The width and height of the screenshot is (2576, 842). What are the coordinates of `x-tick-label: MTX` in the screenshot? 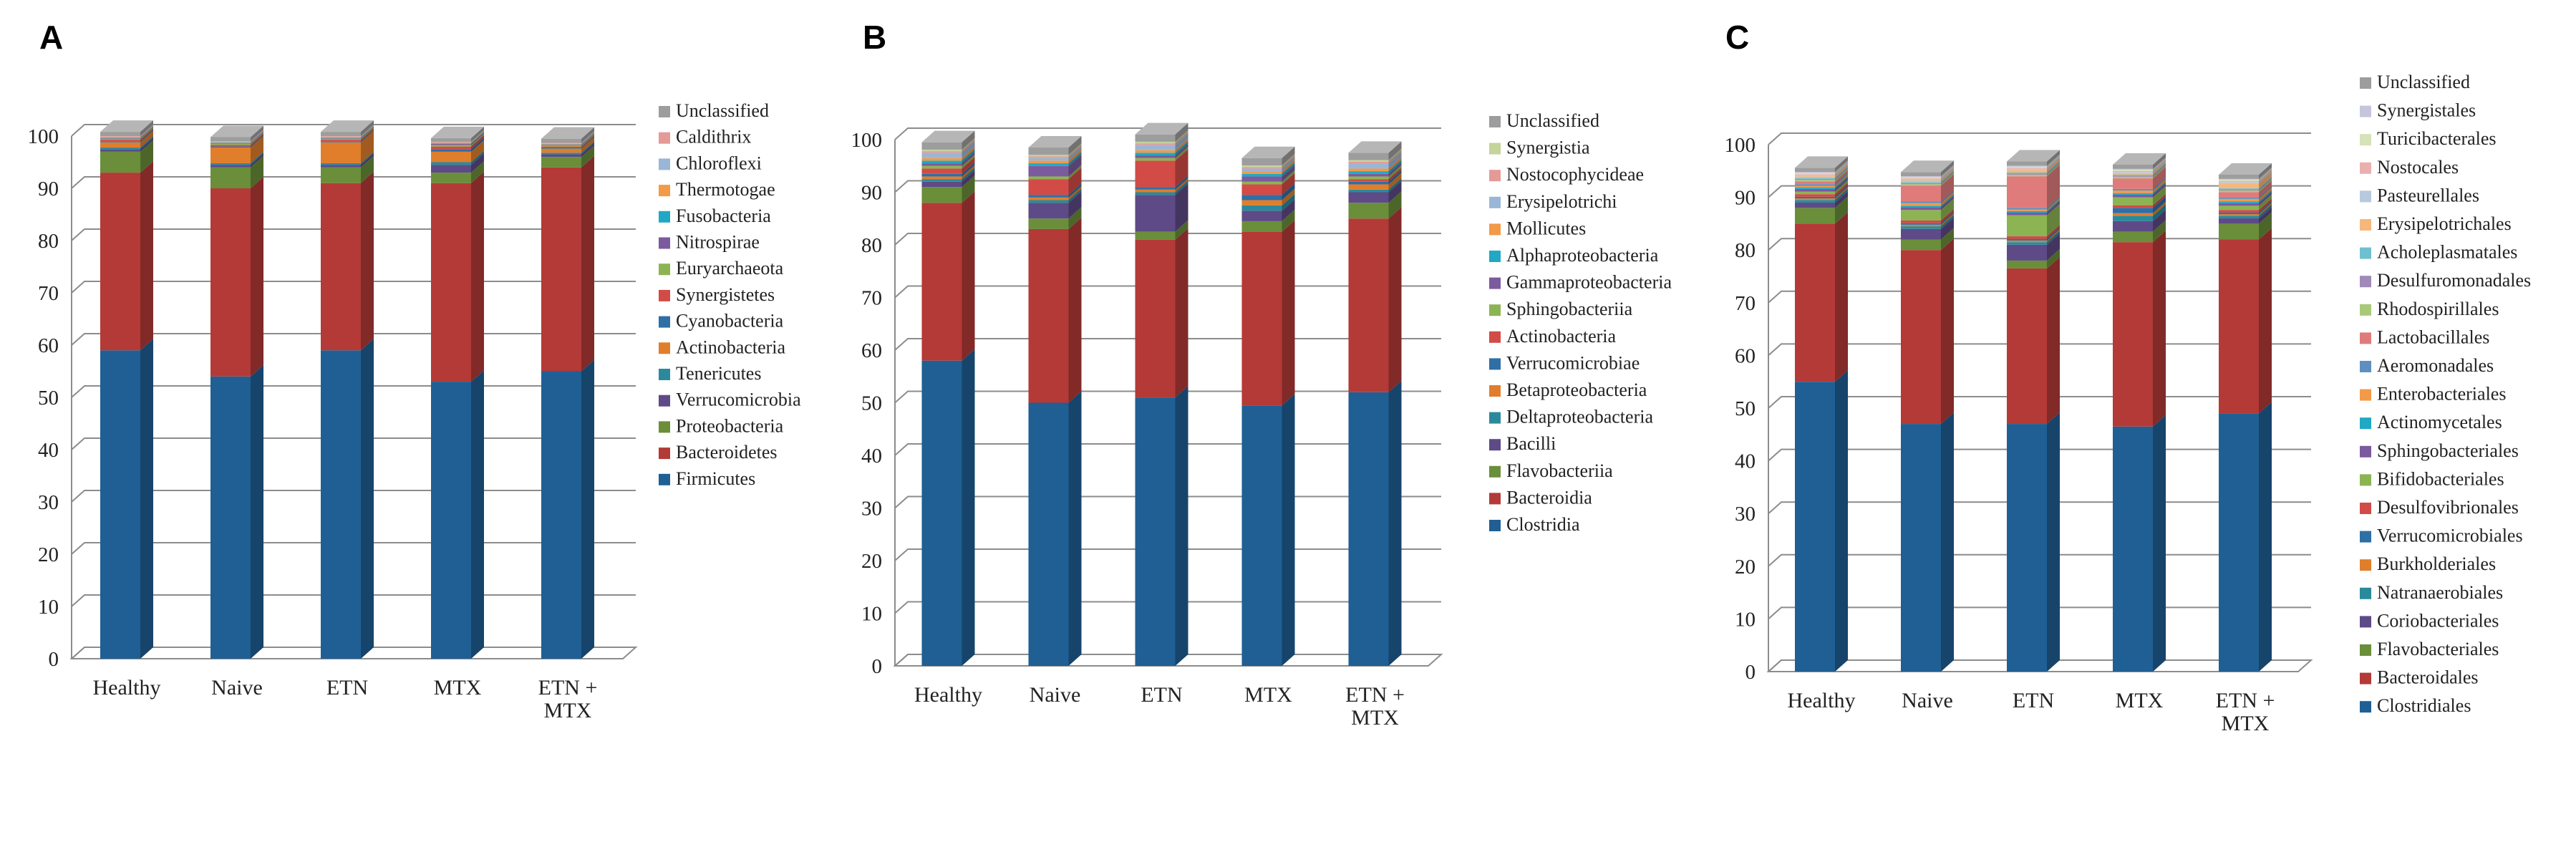 It's located at (2140, 700).